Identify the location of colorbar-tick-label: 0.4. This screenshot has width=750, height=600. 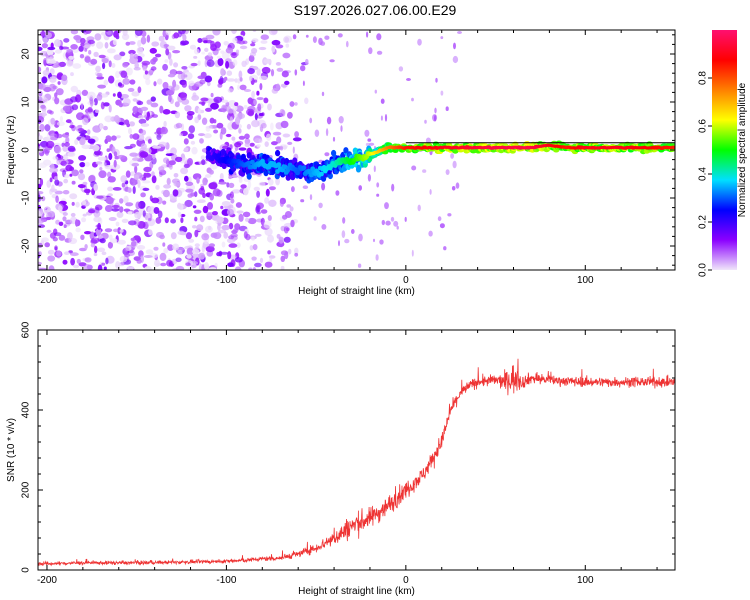
(703, 174).